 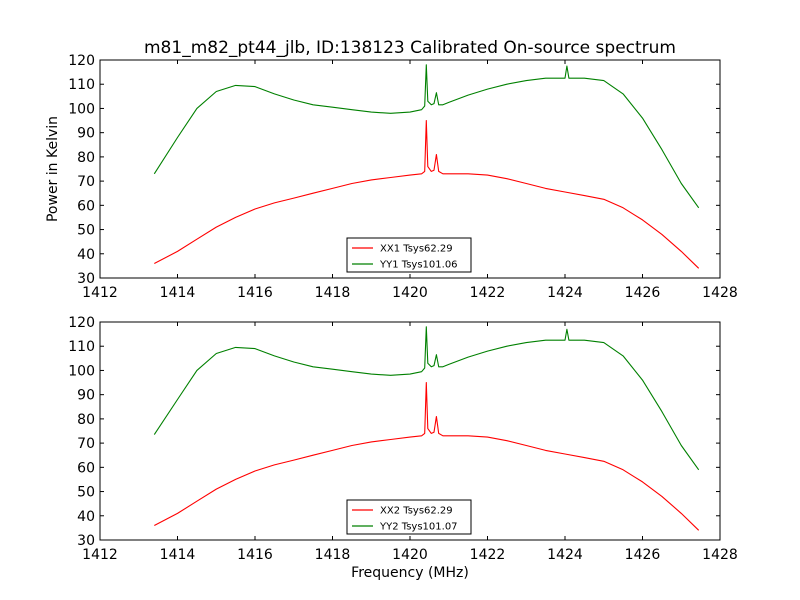 I want to click on legend-entry: XX2 Tsys62.29, so click(x=416, y=511).